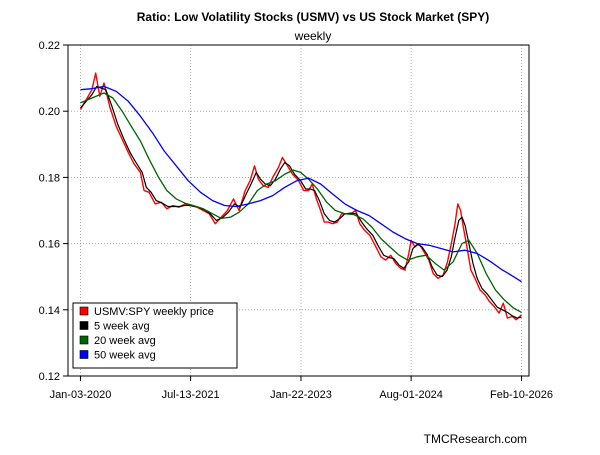  I want to click on legend-label: USMV:SPY weekly price, so click(154, 312).